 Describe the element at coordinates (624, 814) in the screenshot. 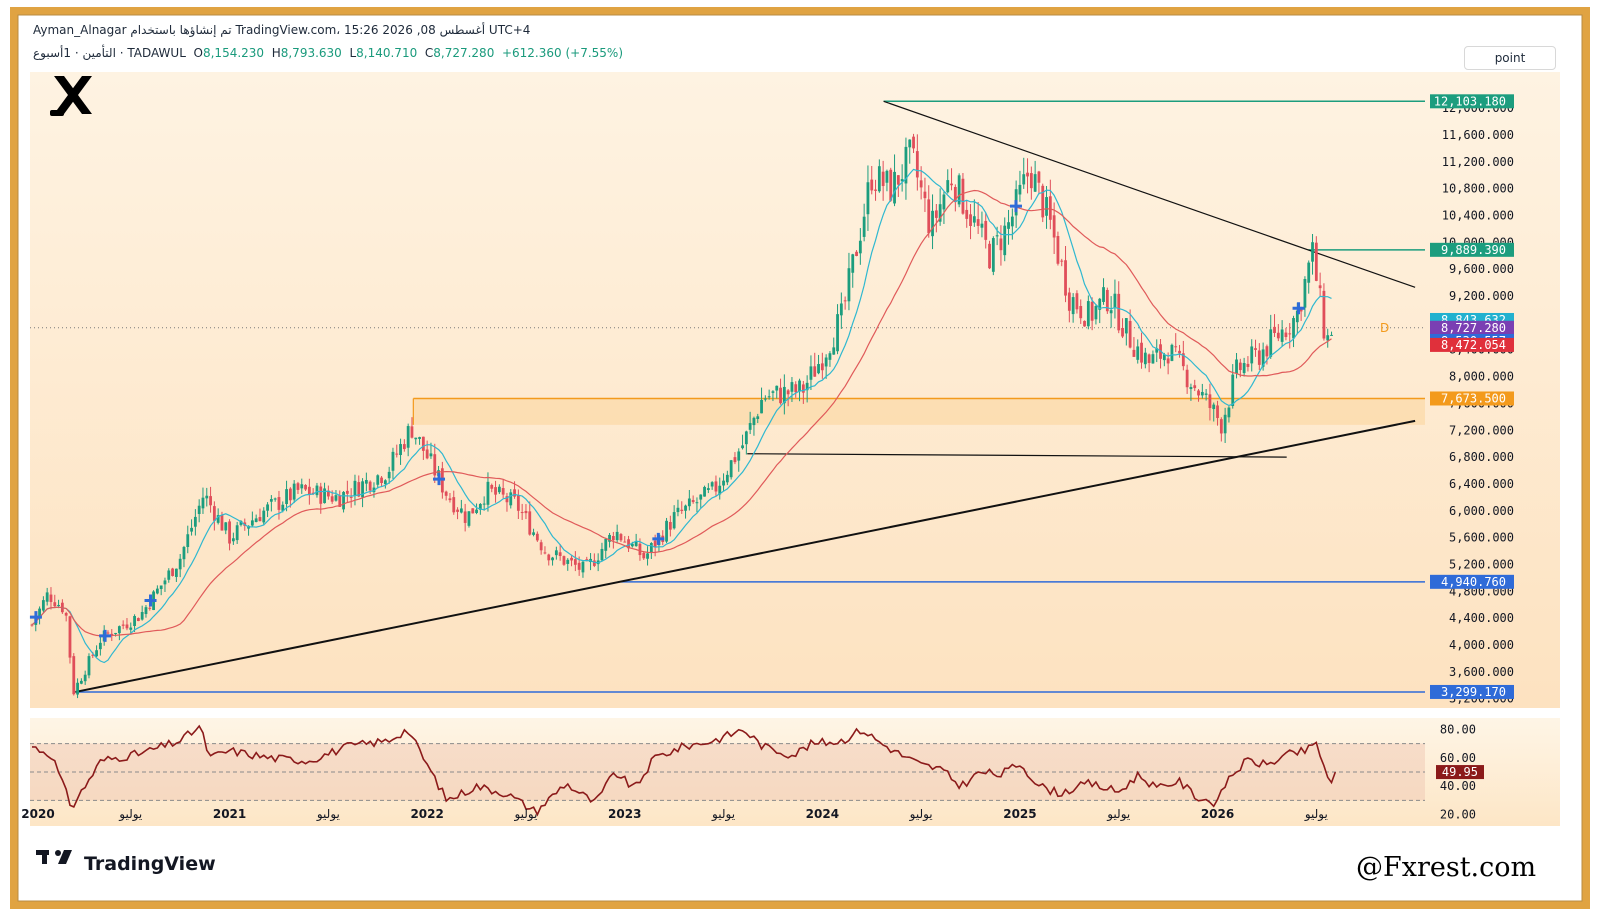

I see `x-tick-label: 2023` at that location.